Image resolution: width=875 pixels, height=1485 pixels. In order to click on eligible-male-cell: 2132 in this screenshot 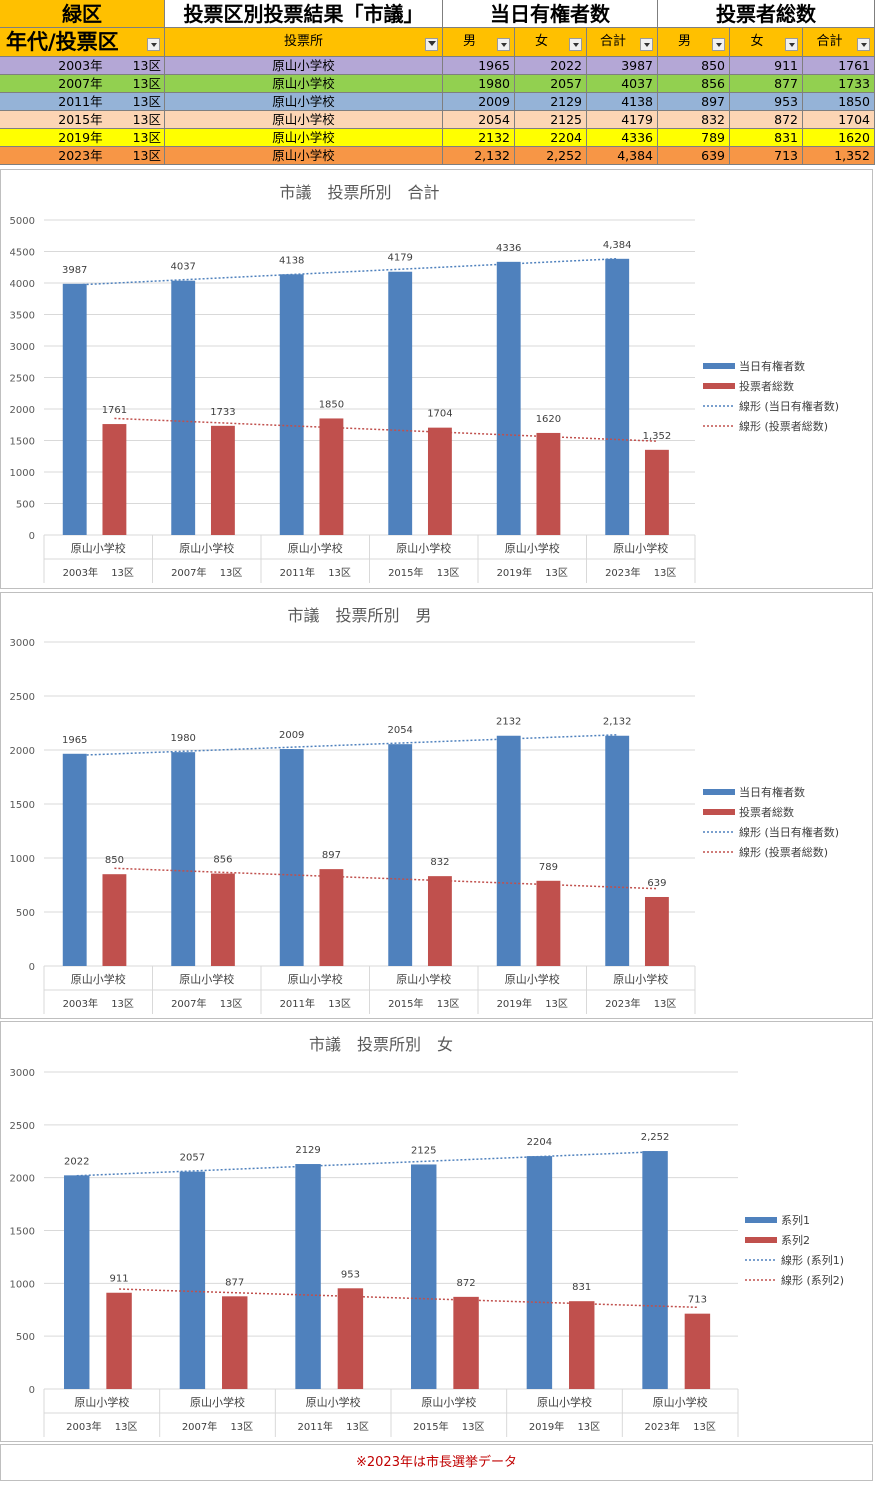, I will do `click(479, 138)`.